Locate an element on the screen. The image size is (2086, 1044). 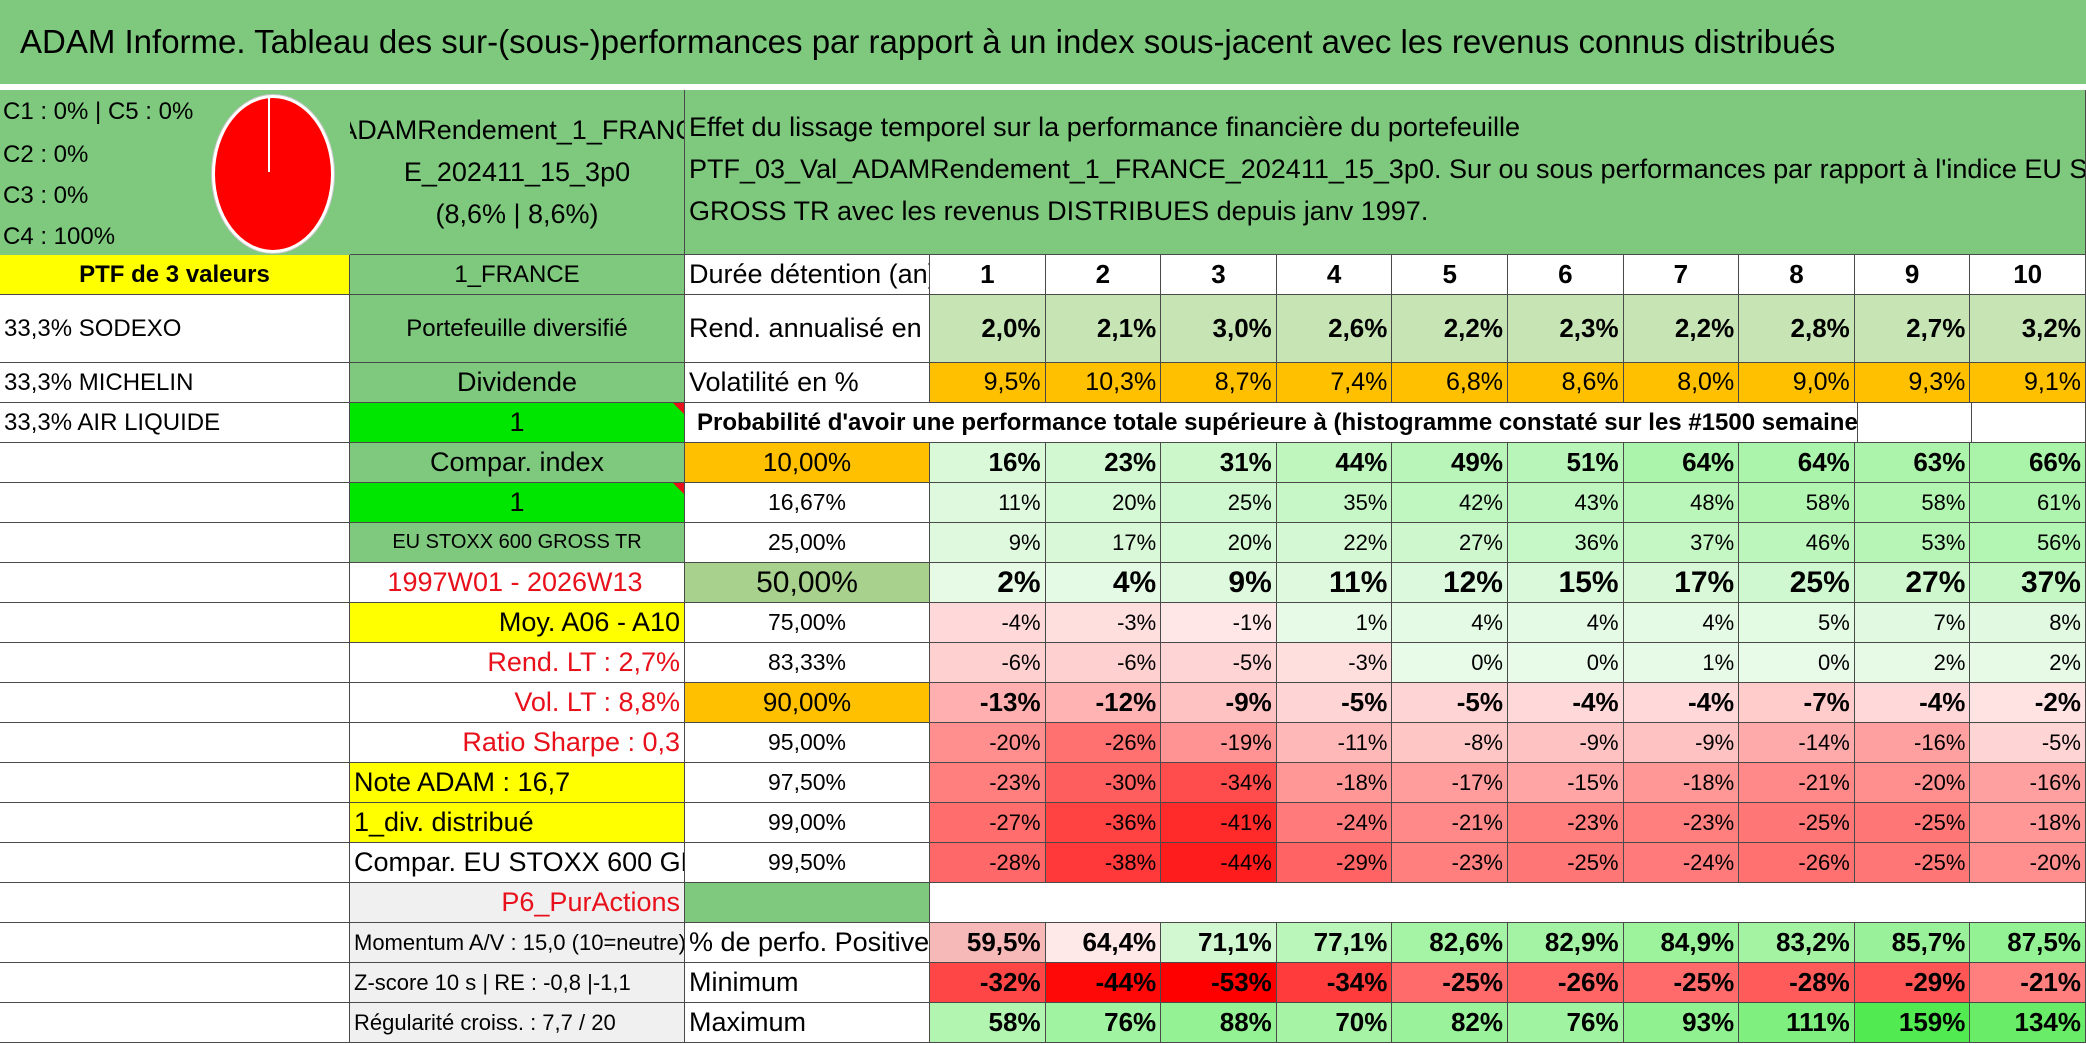
year-header: 3 is located at coordinates (1219, 275).